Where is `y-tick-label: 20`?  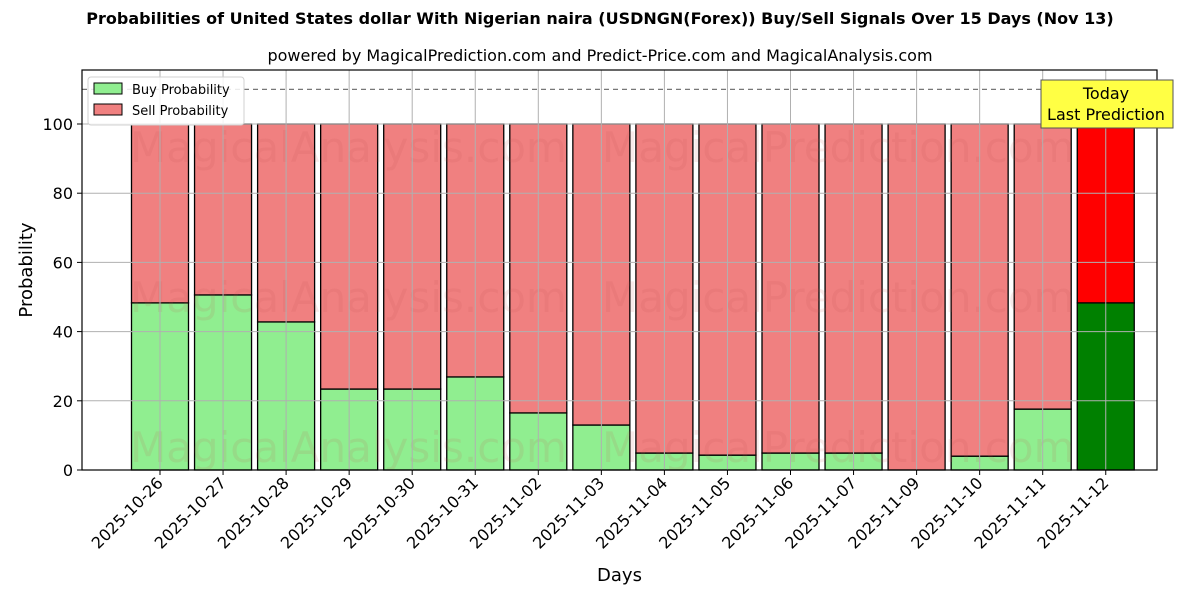 y-tick-label: 20 is located at coordinates (63, 401).